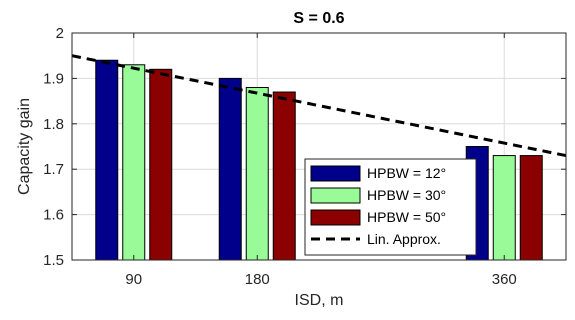 The width and height of the screenshot is (575, 320). I want to click on y-tick-label: 1.6, so click(53, 215).